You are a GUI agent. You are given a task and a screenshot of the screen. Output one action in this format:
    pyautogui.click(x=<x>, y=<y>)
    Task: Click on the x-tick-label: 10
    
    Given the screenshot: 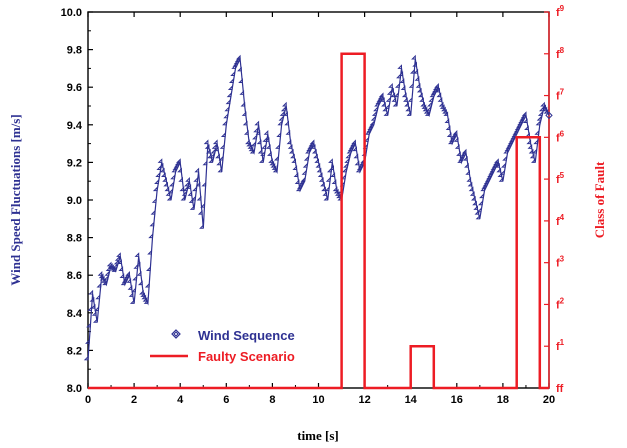 What is the action you would take?
    pyautogui.click(x=318, y=400)
    